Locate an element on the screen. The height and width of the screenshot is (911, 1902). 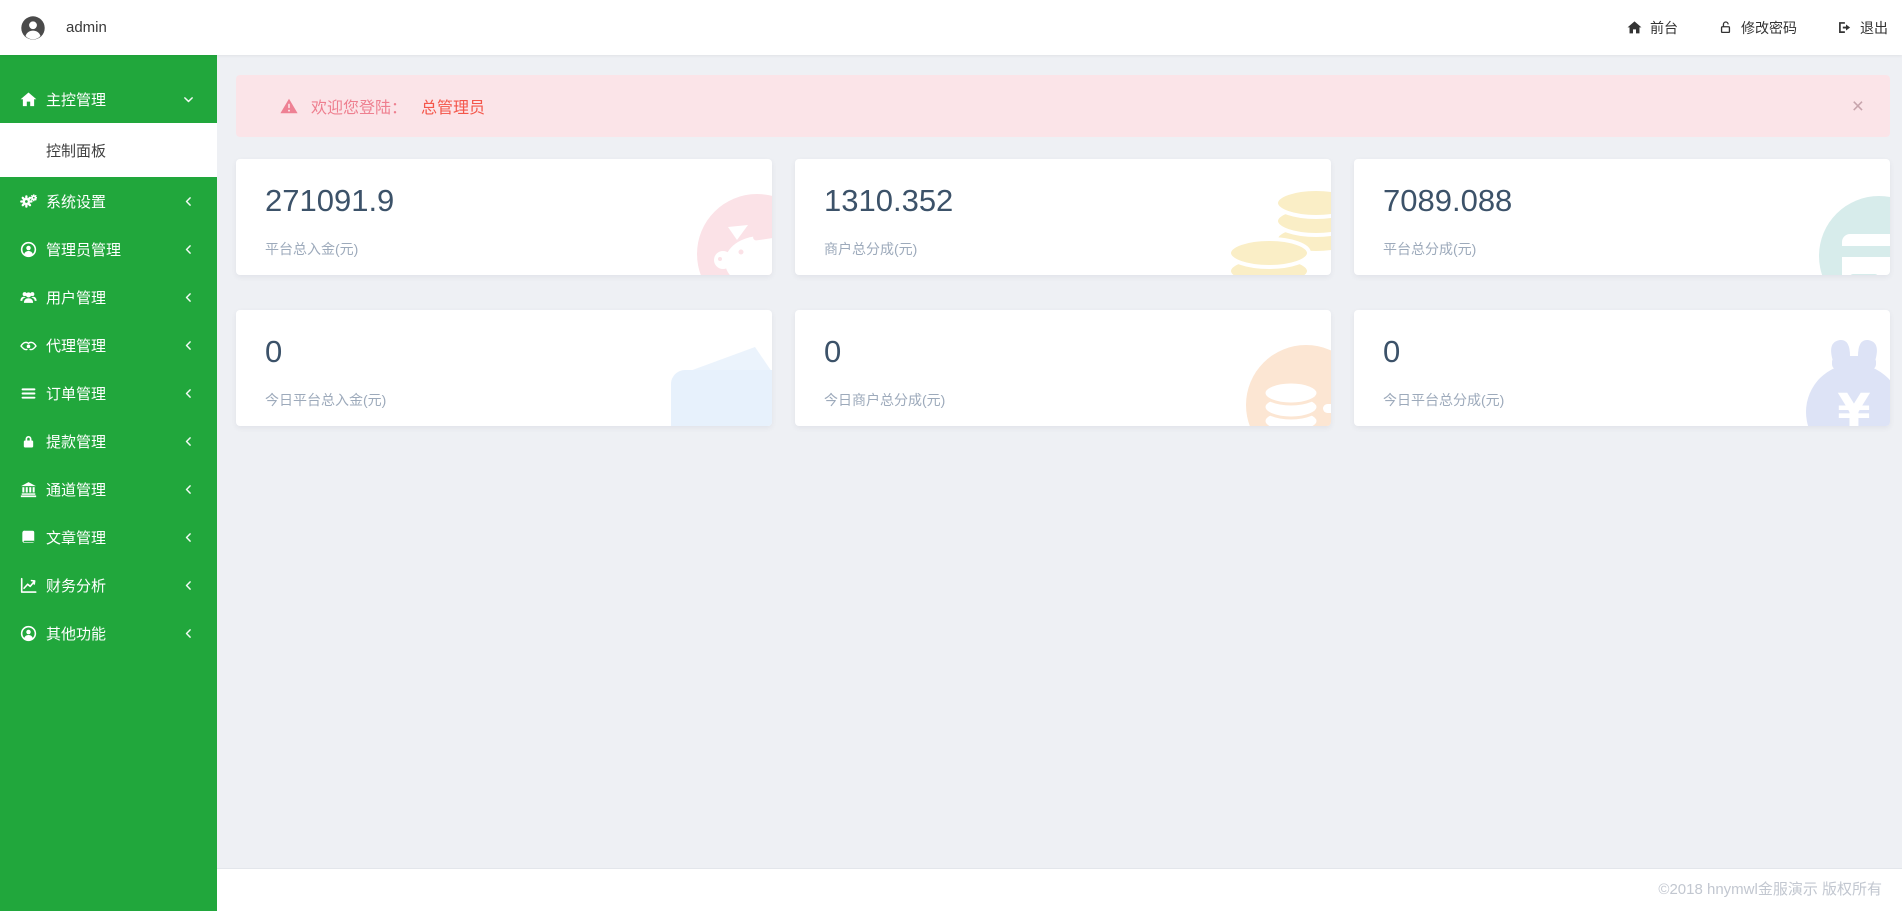
stat-label: 今日平台总入金(元) is located at coordinates (326, 399).